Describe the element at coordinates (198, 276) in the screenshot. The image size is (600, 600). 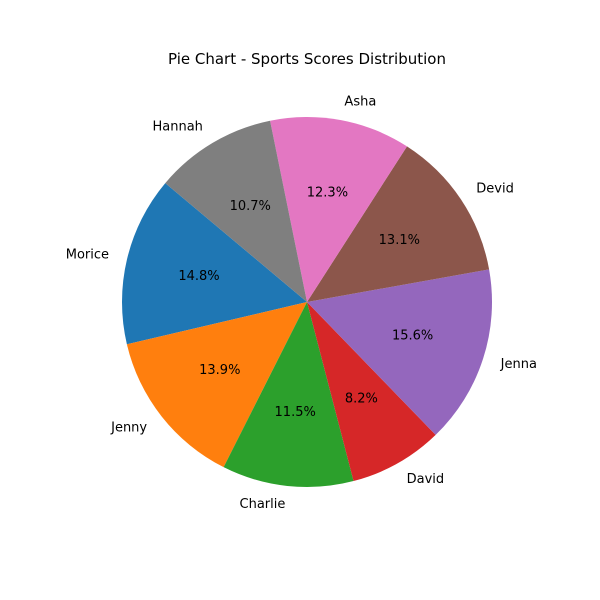
I see `percent-label-morice: 14.8%` at that location.